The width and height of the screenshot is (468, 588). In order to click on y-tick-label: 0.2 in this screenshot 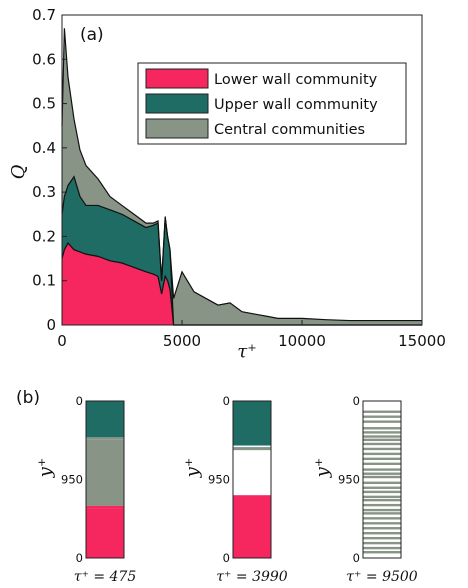, I will do `click(44, 236)`.